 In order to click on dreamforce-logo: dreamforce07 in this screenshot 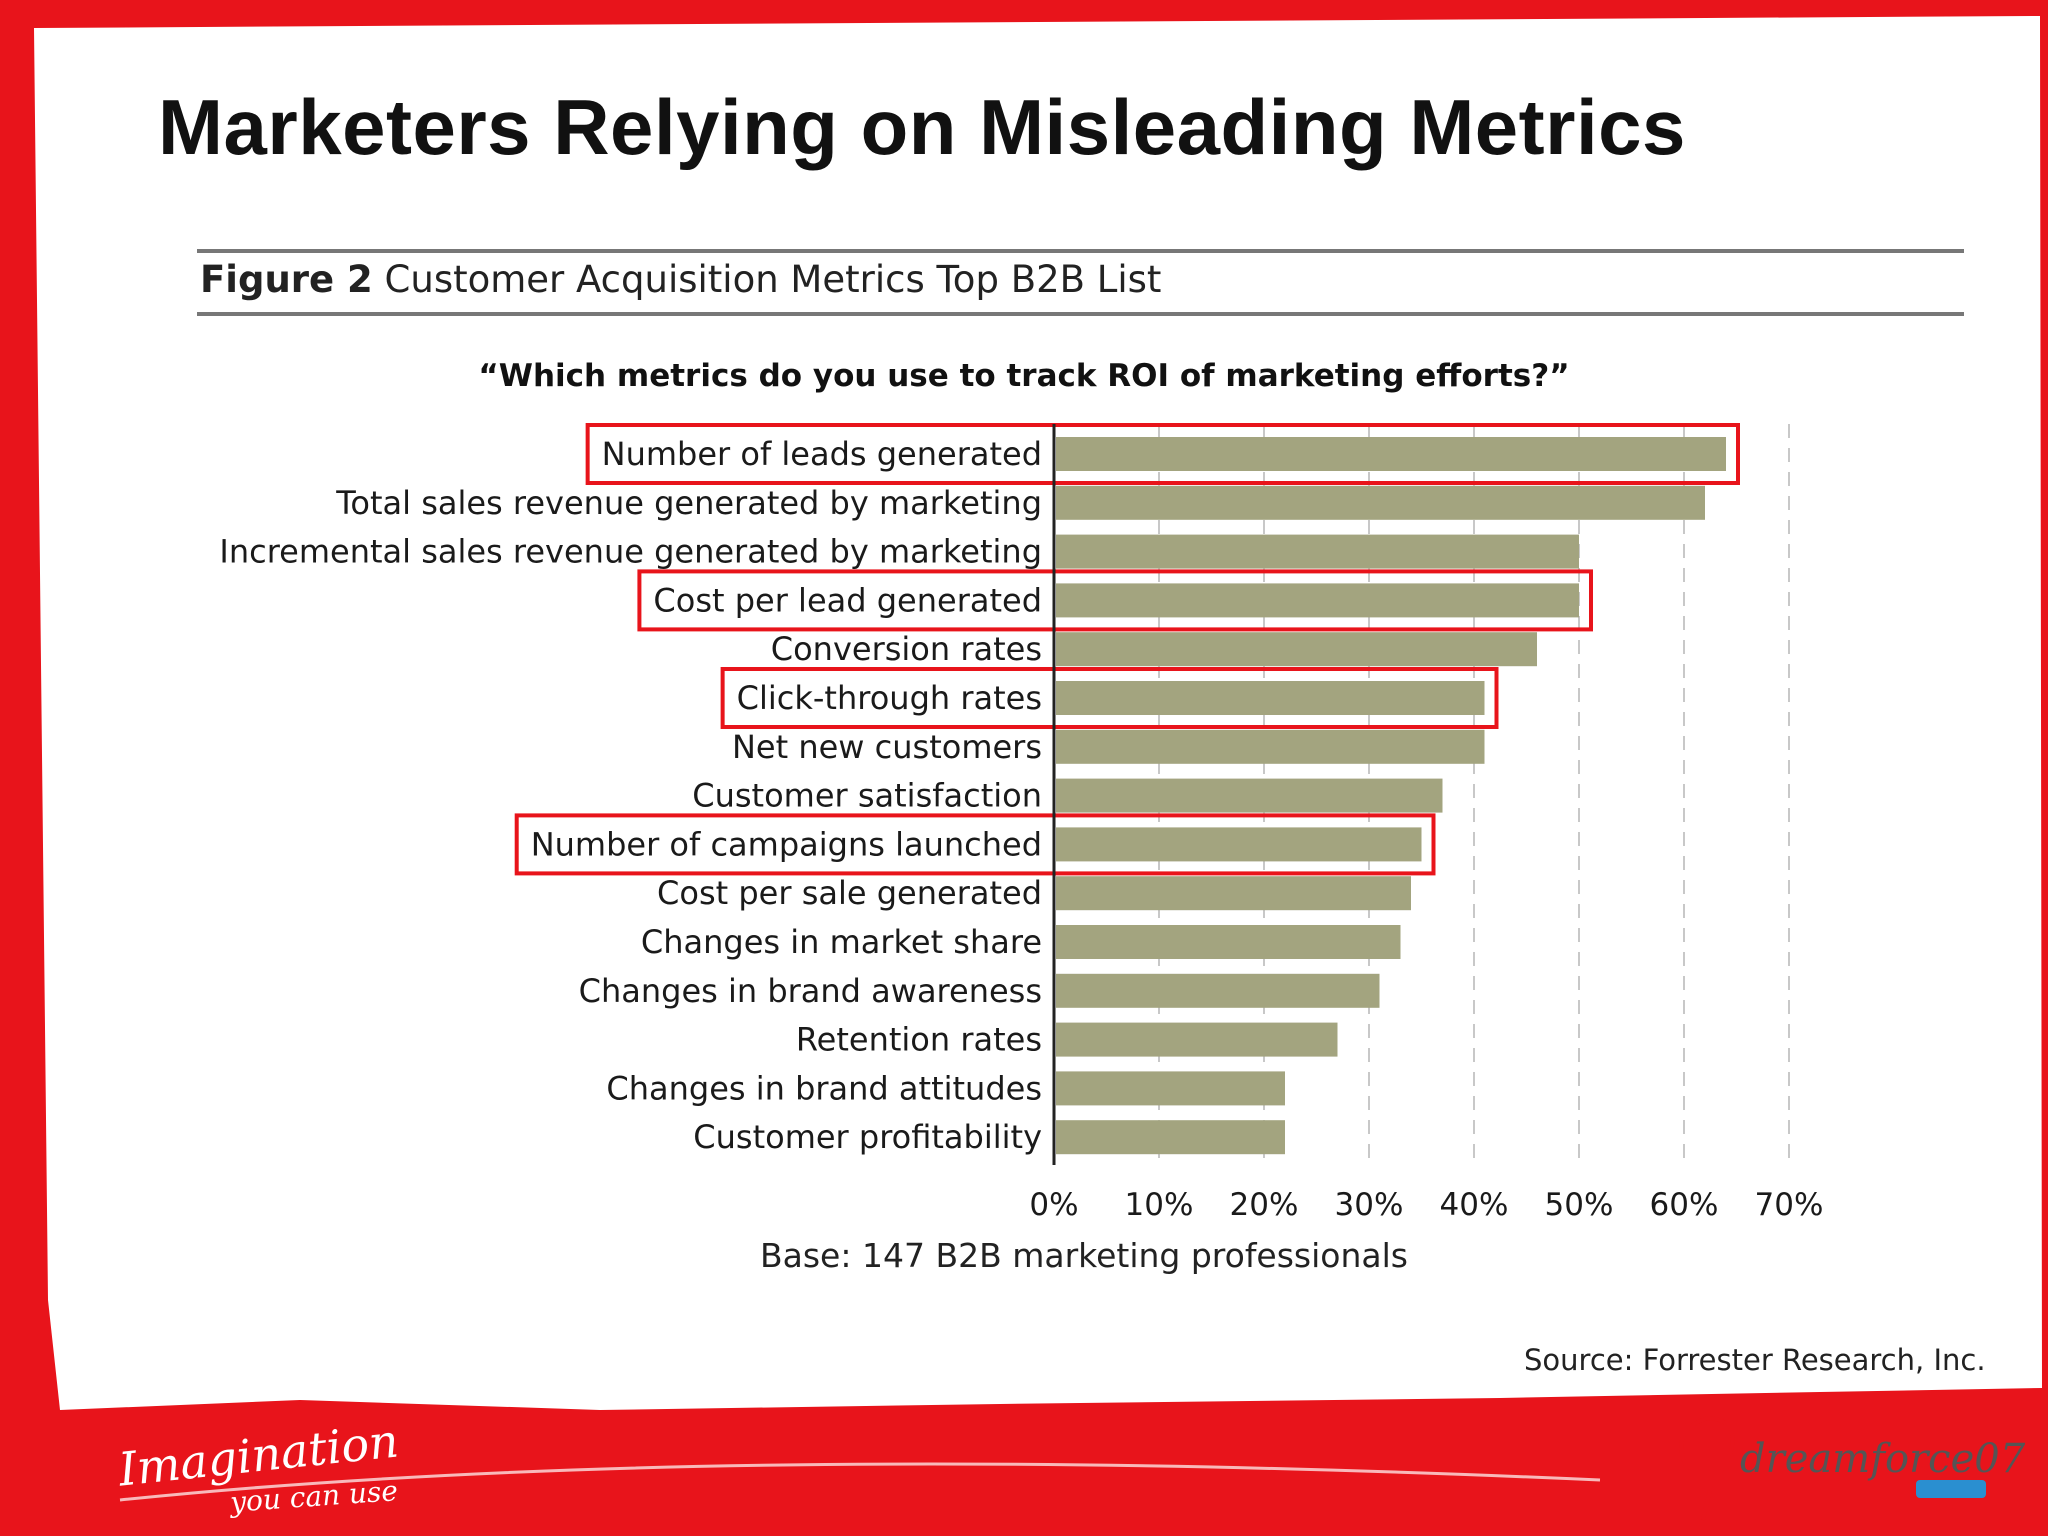, I will do `click(1852, 1468)`.